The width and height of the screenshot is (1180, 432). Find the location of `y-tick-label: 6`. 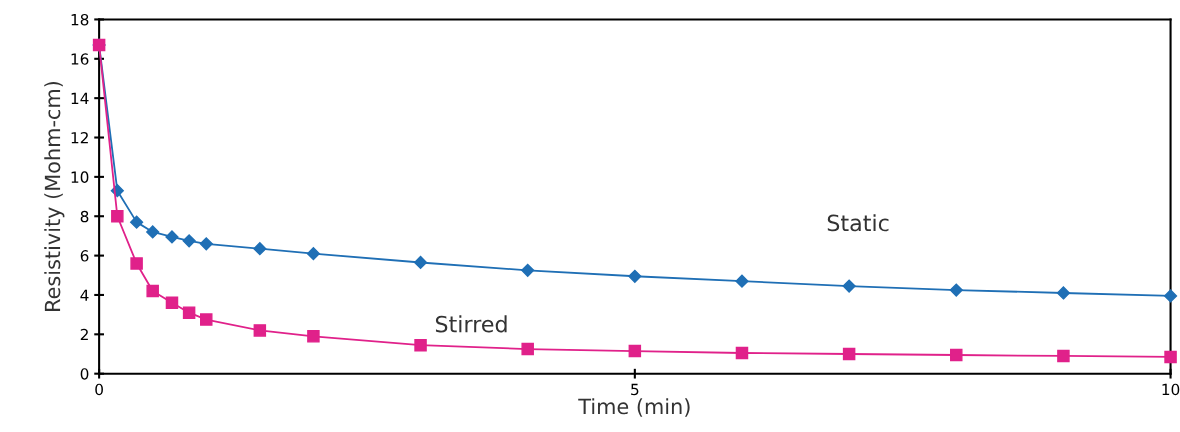

y-tick-label: 6 is located at coordinates (84, 256).